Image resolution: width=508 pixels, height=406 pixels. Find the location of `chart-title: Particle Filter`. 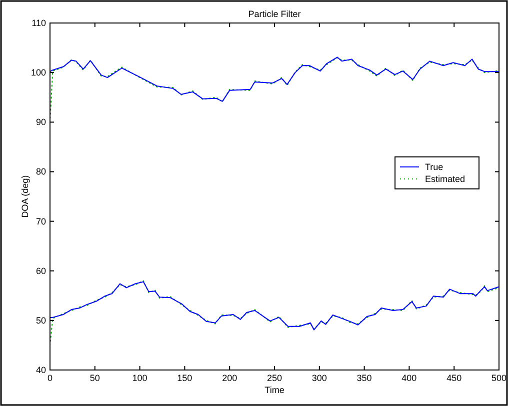

chart-title: Particle Filter is located at coordinates (274, 14).